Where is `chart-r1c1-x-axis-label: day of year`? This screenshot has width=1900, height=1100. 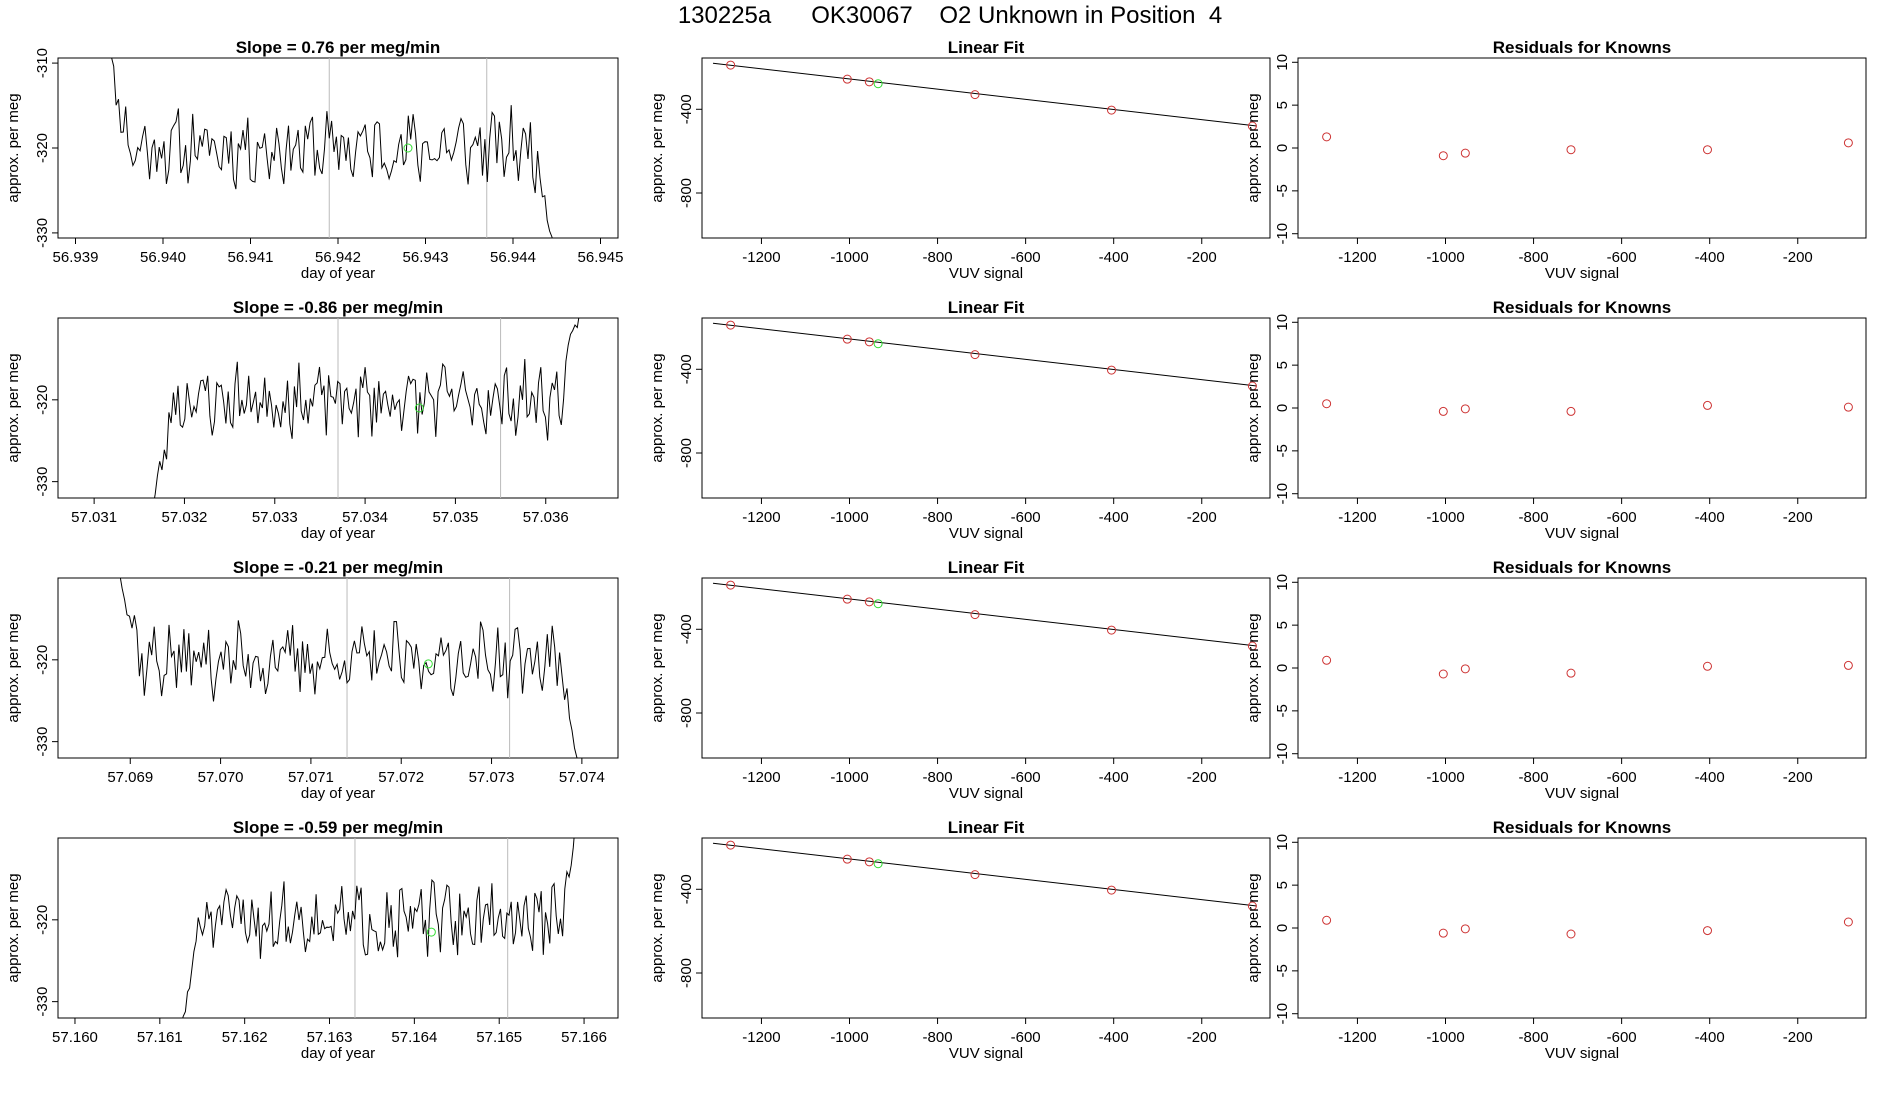 chart-r1c1-x-axis-label: day of year is located at coordinates (338, 273).